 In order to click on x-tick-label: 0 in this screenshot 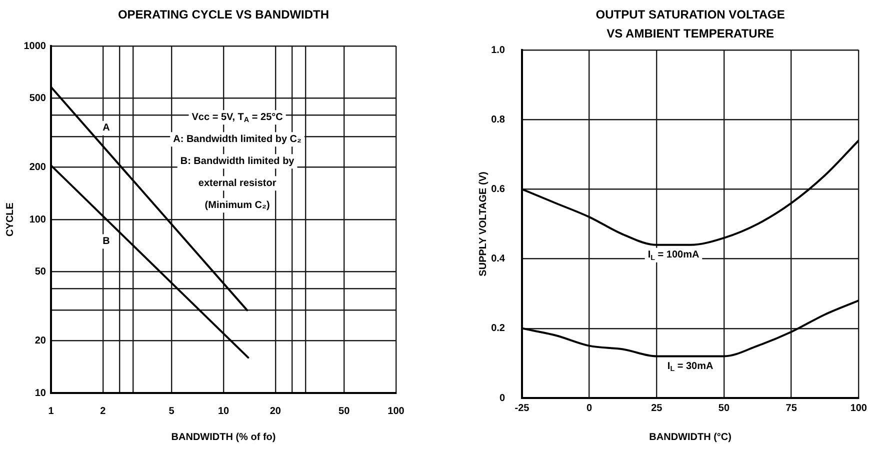, I will do `click(589, 408)`.